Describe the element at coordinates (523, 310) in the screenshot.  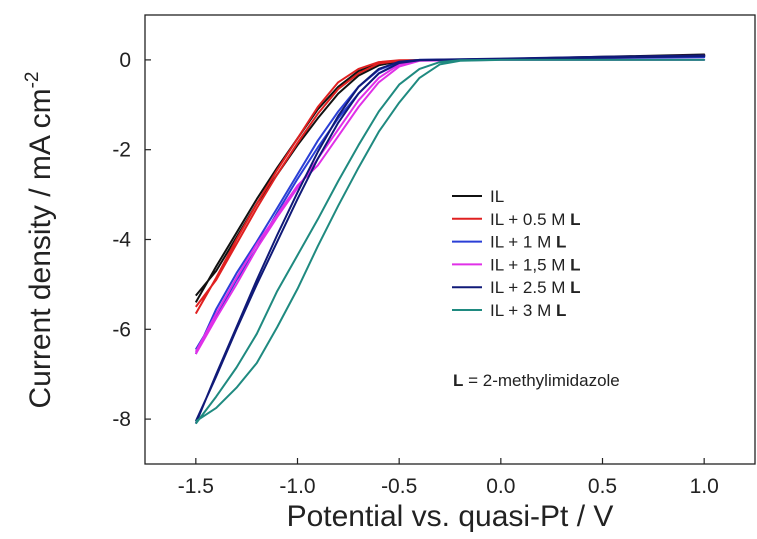
I see `legend-label-text: IL + 3 M` at that location.